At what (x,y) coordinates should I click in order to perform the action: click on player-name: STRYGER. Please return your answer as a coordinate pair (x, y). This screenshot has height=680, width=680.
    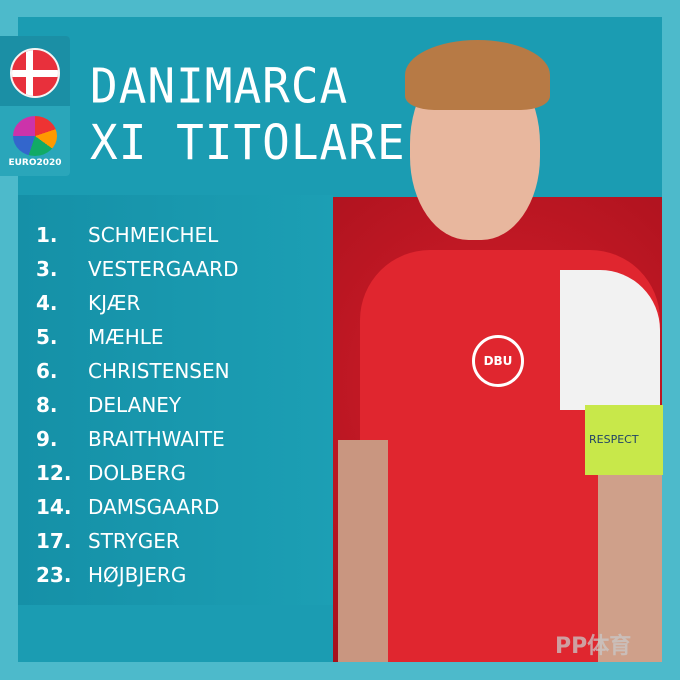
    Looking at the image, I should click on (134, 541).